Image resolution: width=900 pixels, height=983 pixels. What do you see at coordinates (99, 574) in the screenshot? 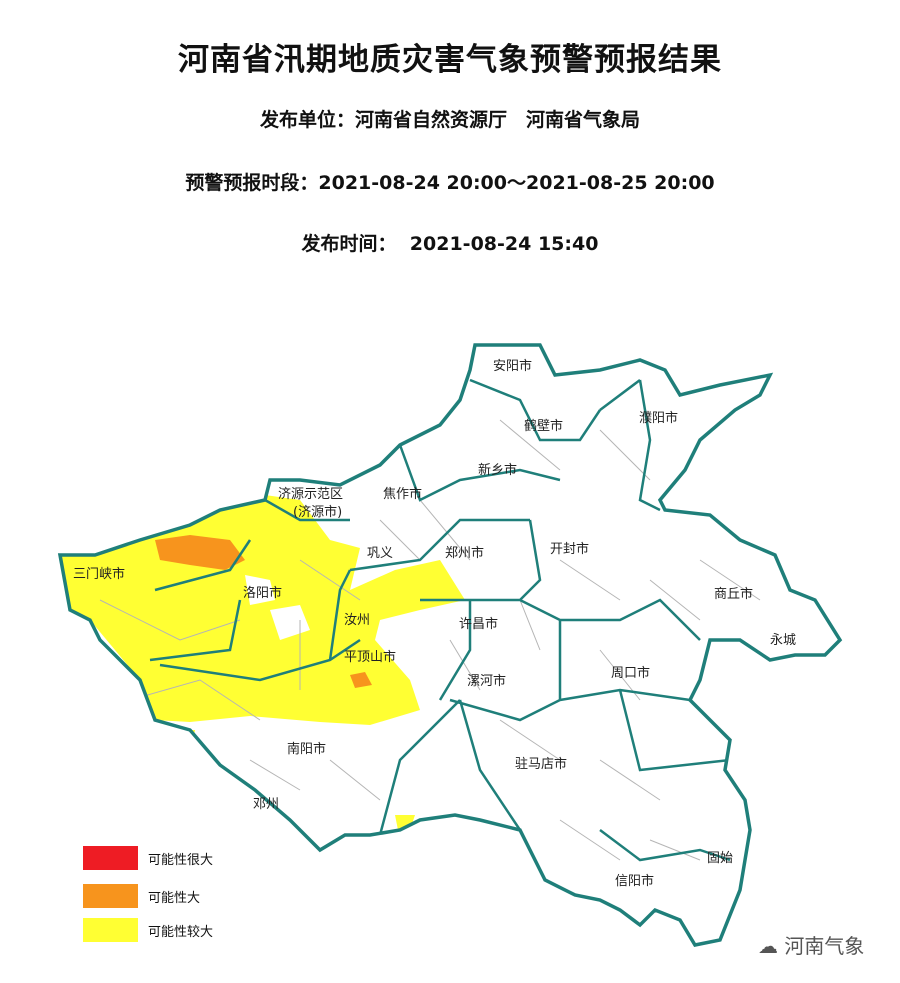
I see `label-sanmenxia: 三门峡市` at bounding box center [99, 574].